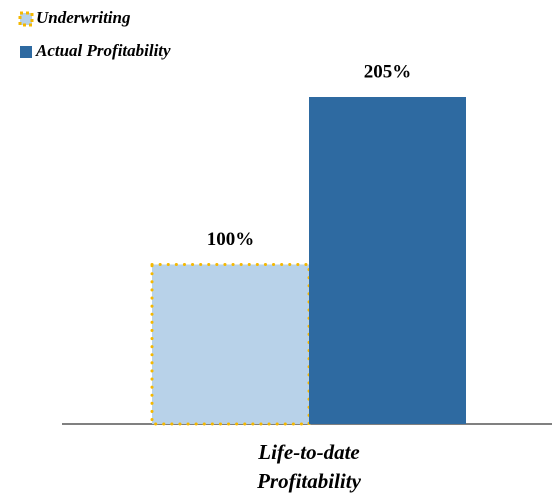  I want to click on legend-label: Actual Profitability, so click(103, 50).